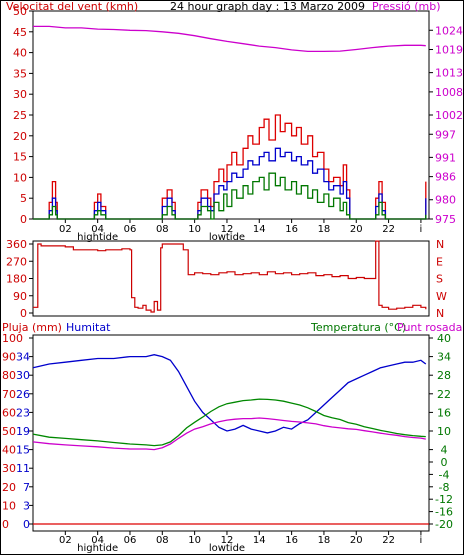  I want to click on humidity-tick-label: 0, so click(26, 524).